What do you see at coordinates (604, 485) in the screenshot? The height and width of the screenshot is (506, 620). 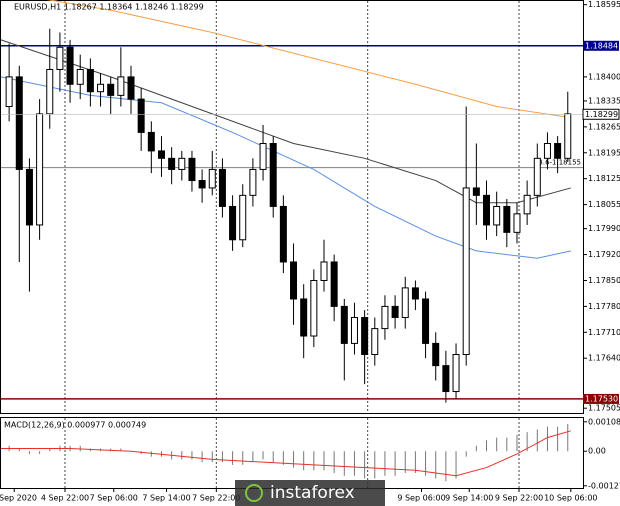 I see `macd-y-tick-label: -0.00127` at bounding box center [604, 485].